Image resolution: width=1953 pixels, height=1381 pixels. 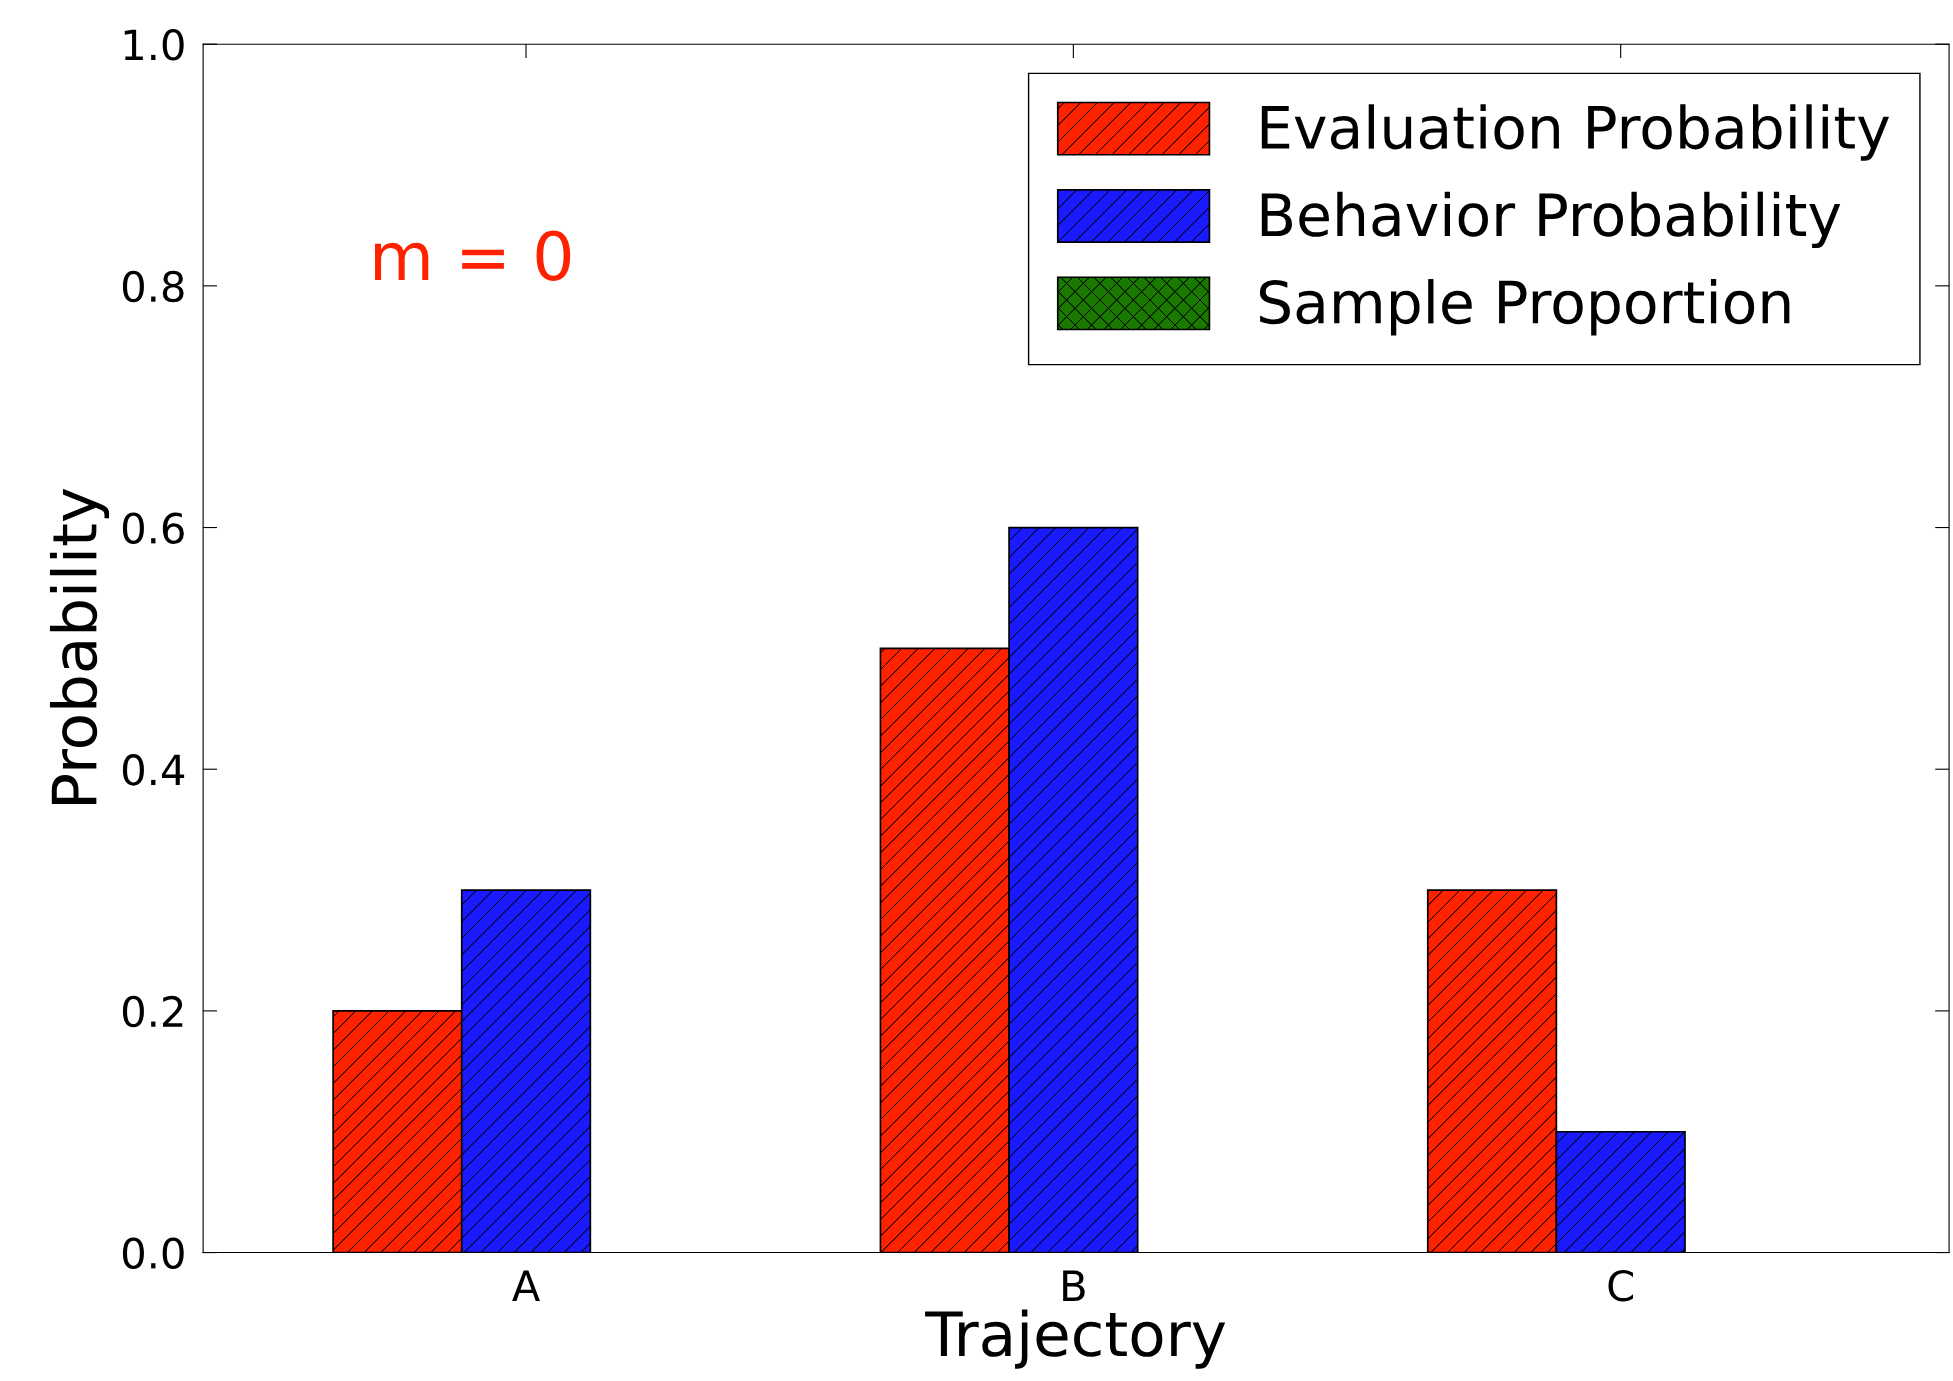 I want to click on y-tick-label: 0.0, so click(x=153, y=1253).